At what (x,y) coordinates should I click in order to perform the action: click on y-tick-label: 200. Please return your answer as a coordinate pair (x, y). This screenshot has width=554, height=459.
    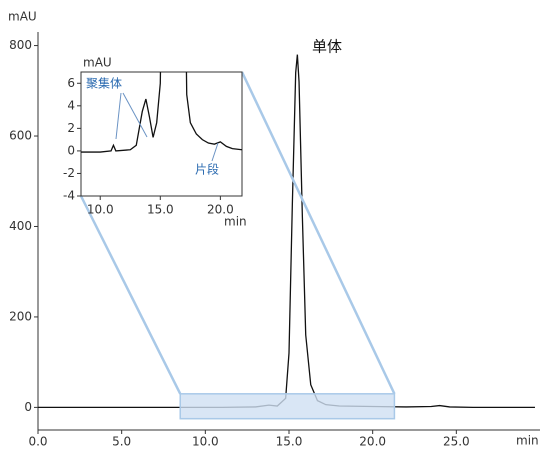
    Looking at the image, I should click on (20, 316).